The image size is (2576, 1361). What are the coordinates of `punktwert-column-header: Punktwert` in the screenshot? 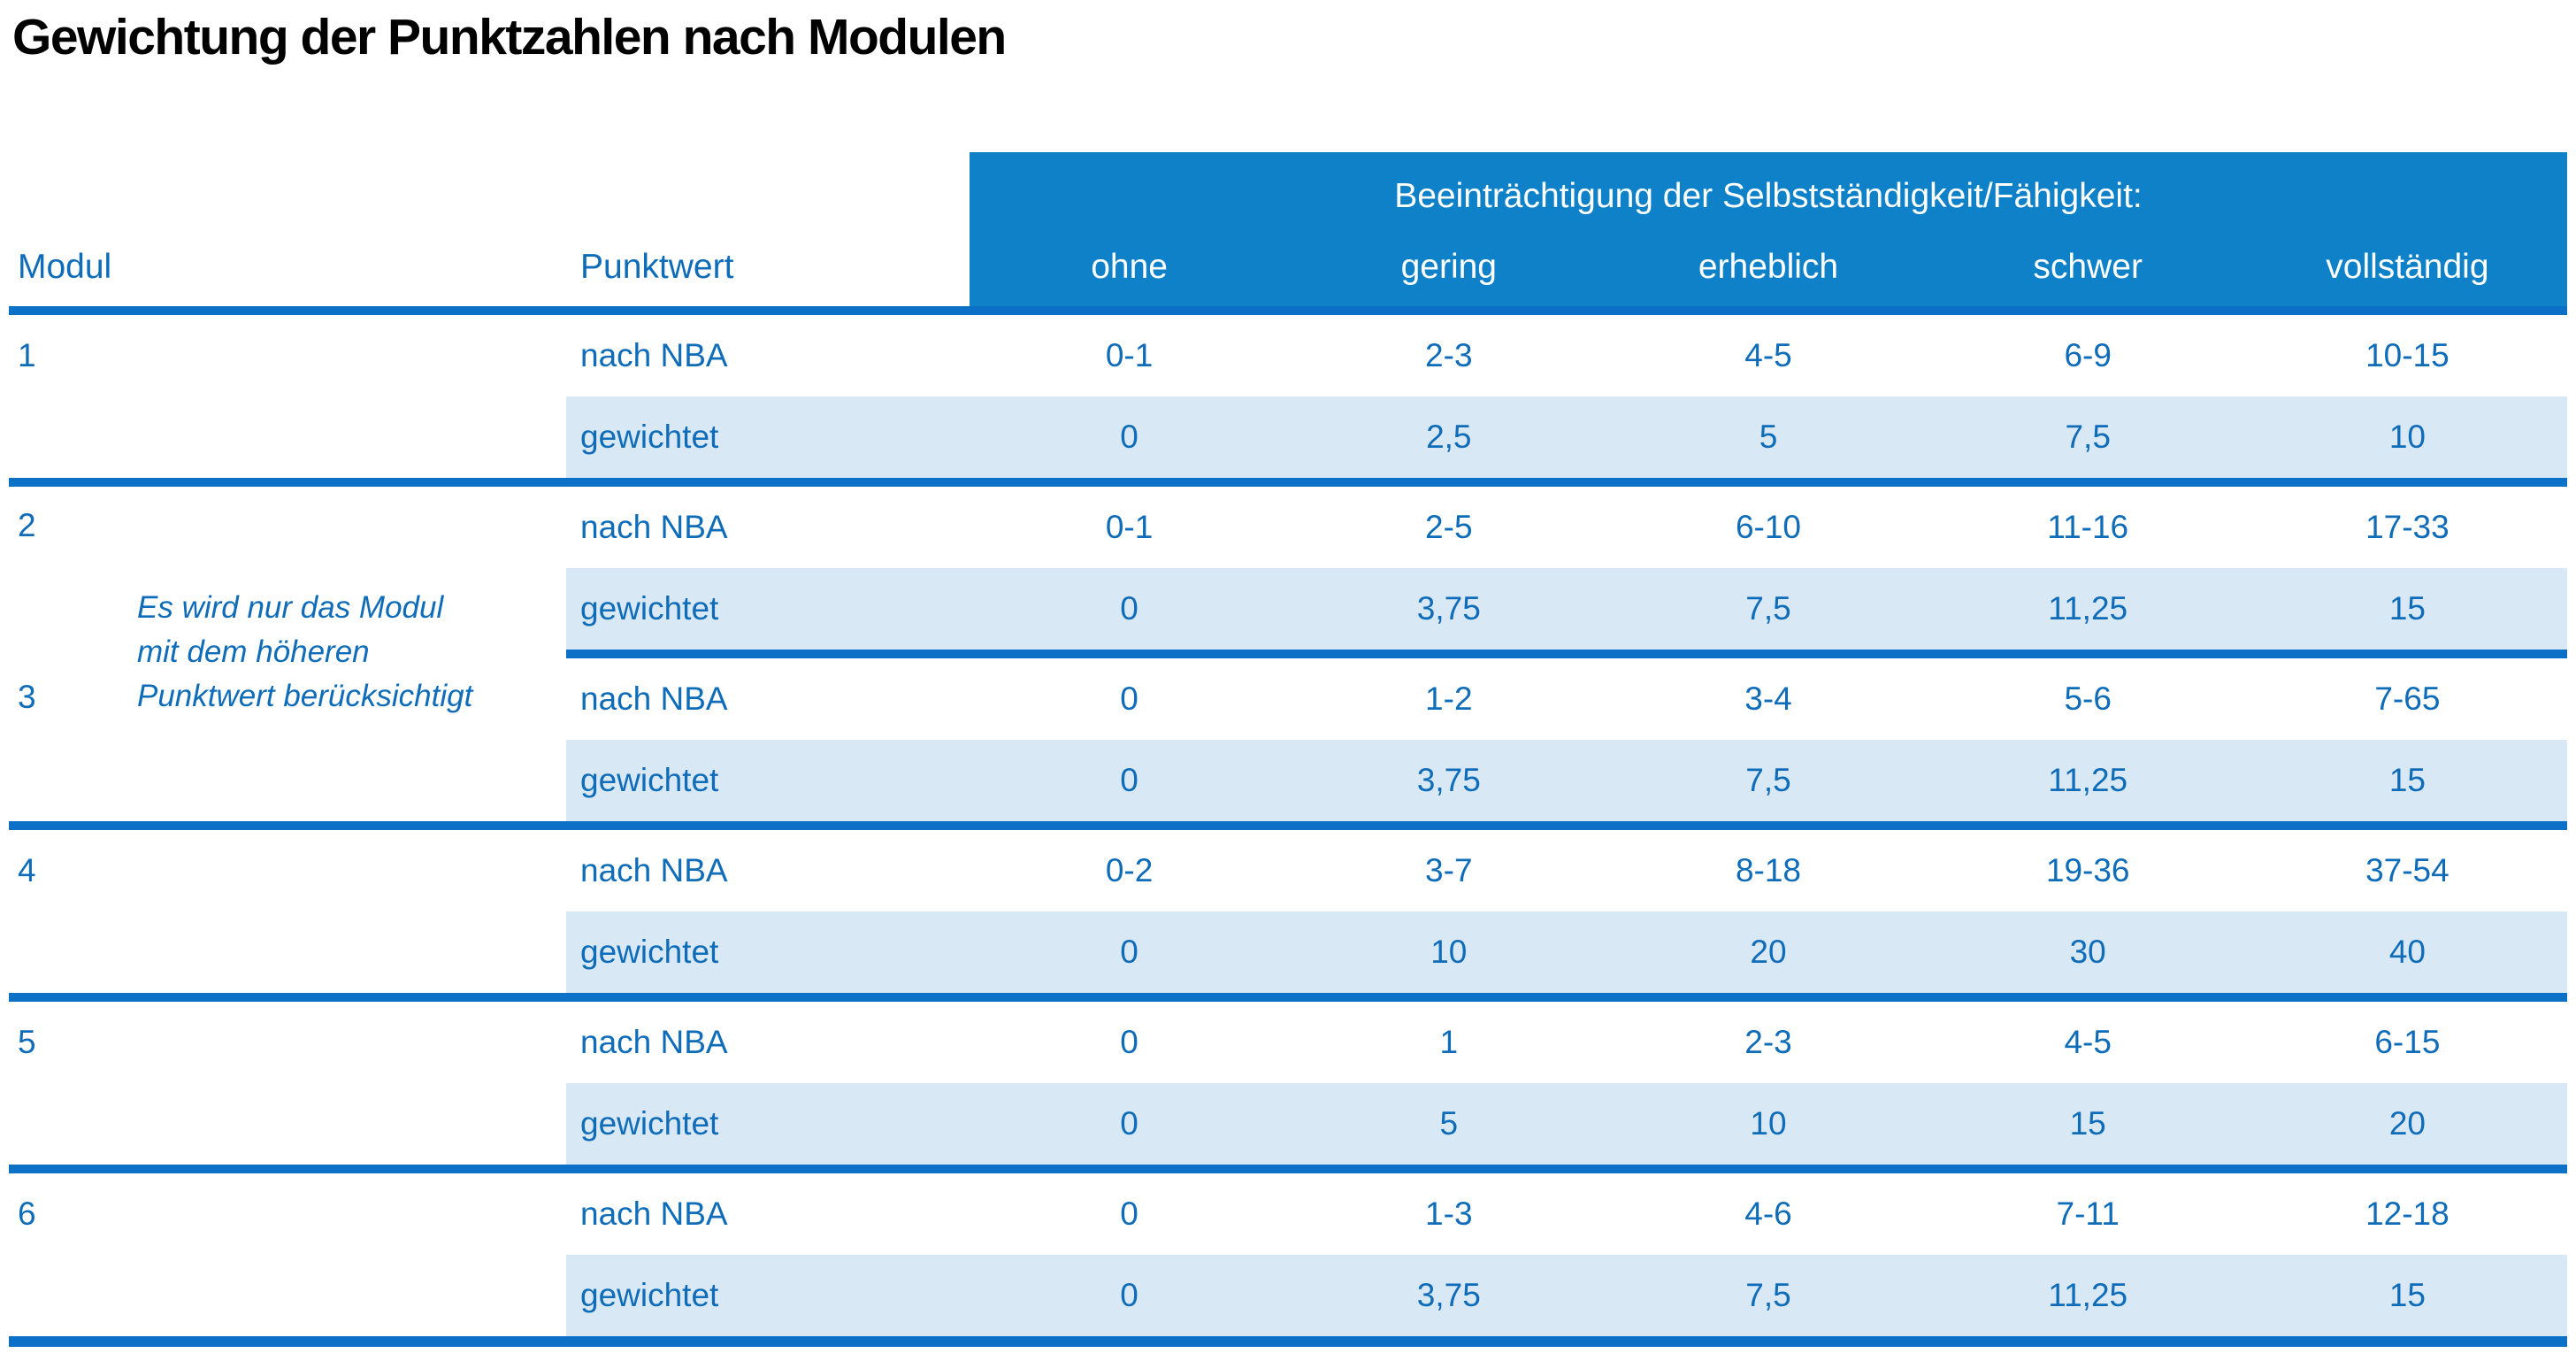 It's located at (657, 267).